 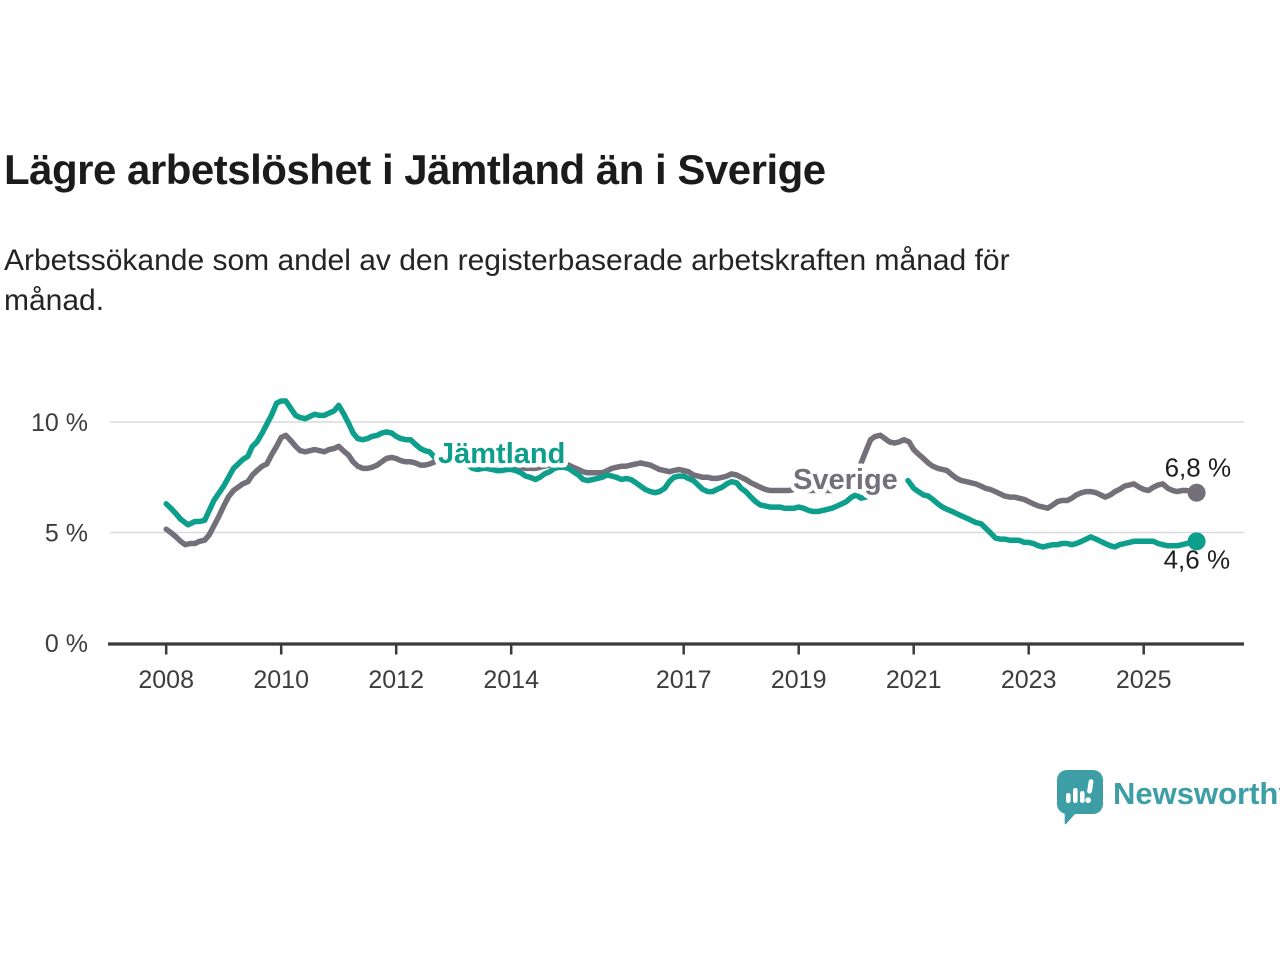 What do you see at coordinates (1144, 680) in the screenshot?
I see `x-tick-label: 2025` at bounding box center [1144, 680].